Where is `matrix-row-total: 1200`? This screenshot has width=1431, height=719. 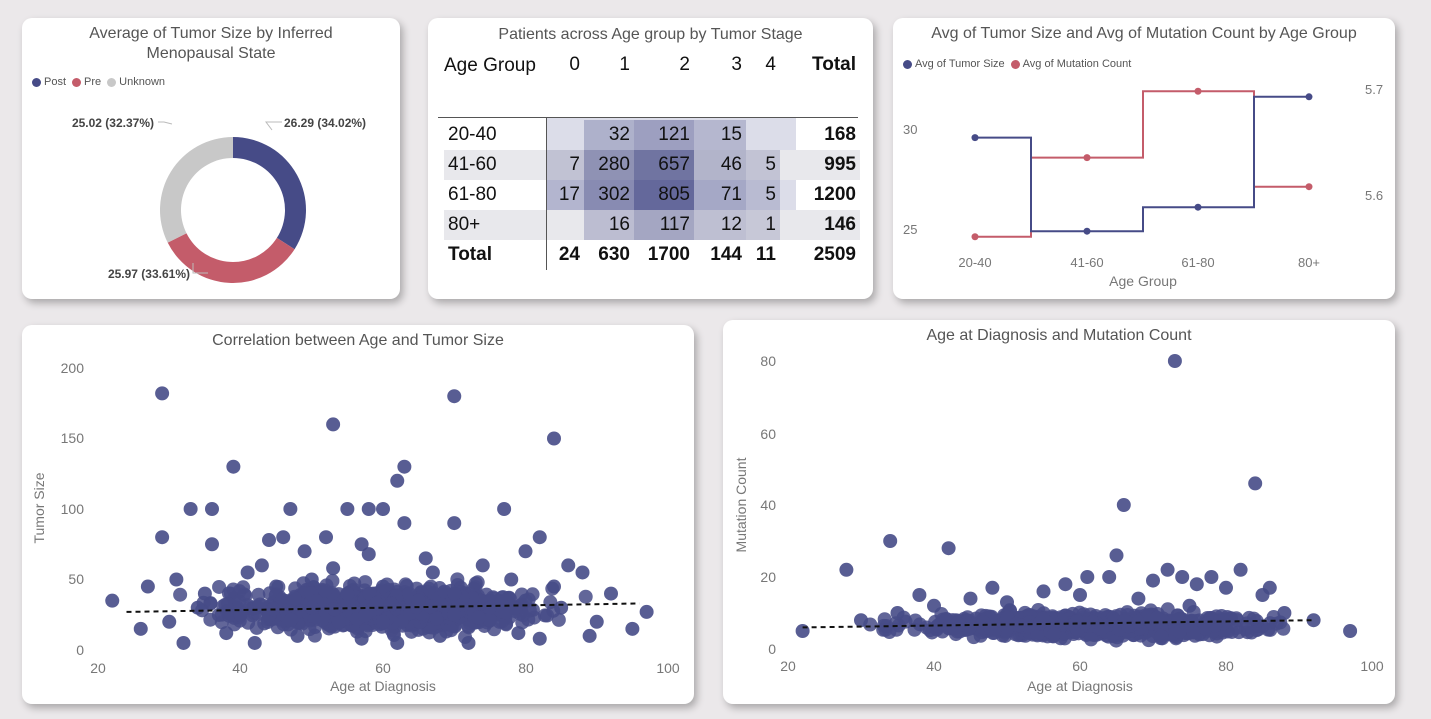
matrix-row-total: 1200 is located at coordinates (834, 194).